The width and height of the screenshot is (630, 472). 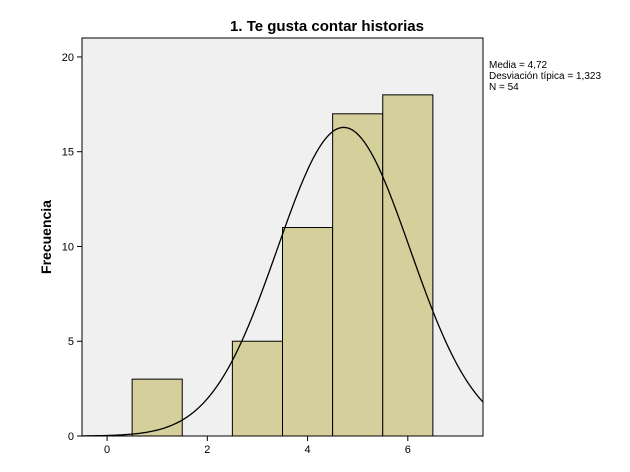 I want to click on y-tick-label-20: 20, so click(x=68, y=58).